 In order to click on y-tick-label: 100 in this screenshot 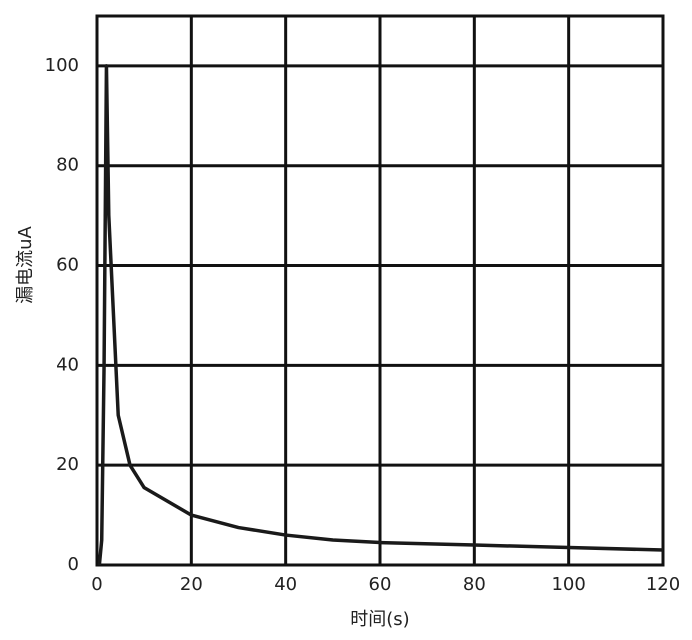, I will do `click(62, 65)`.